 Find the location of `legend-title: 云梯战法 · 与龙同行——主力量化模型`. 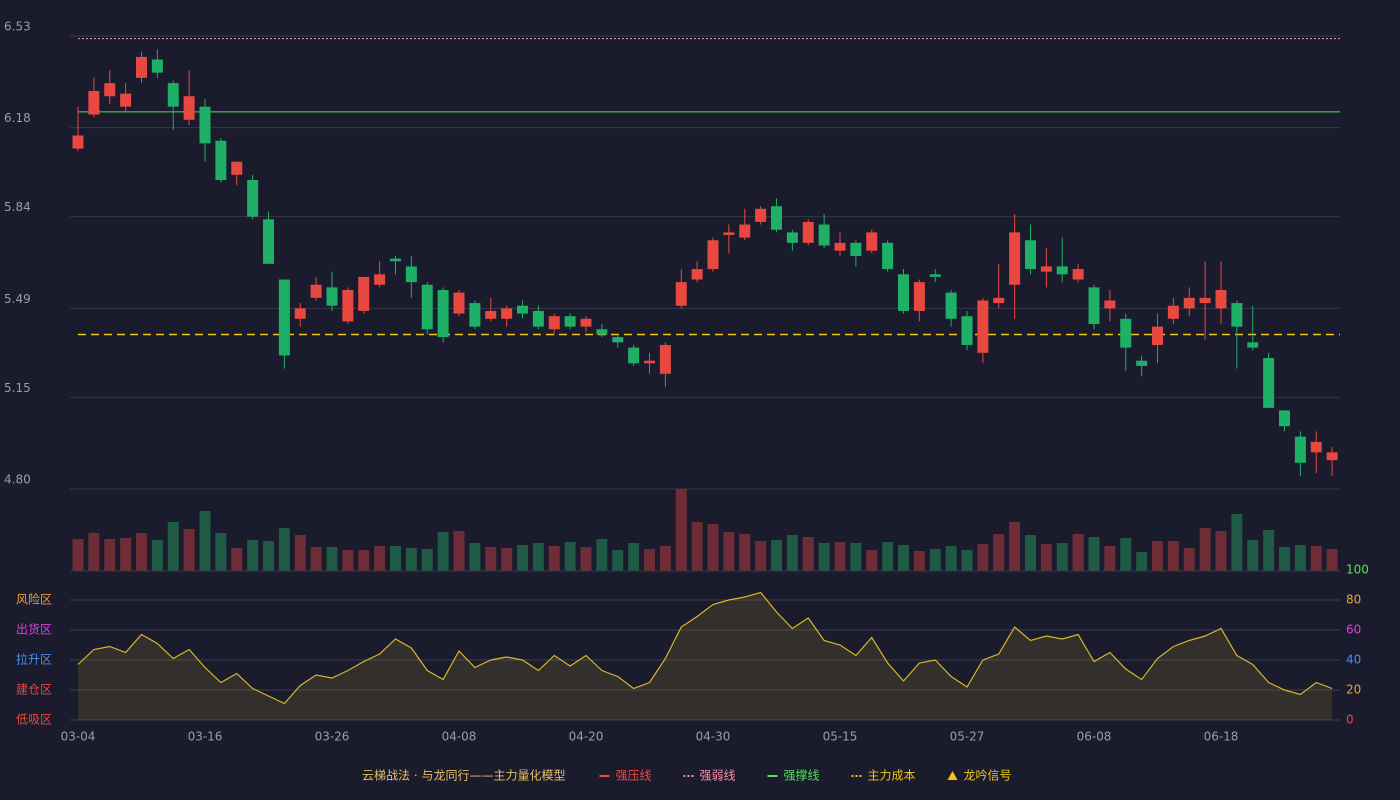

legend-title: 云梯战法 · 与龙同行——主力量化模型 is located at coordinates (463, 776).